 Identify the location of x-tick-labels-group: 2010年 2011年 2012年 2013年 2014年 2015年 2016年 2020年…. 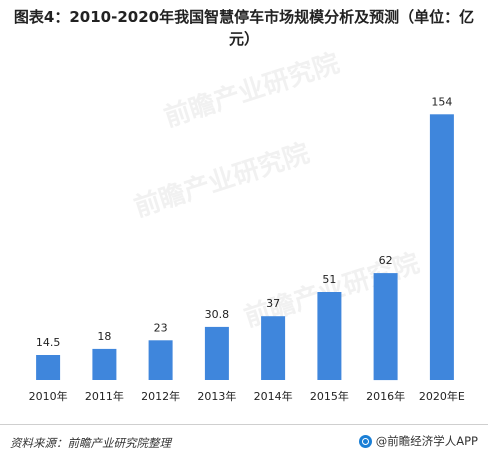
(247, 396).